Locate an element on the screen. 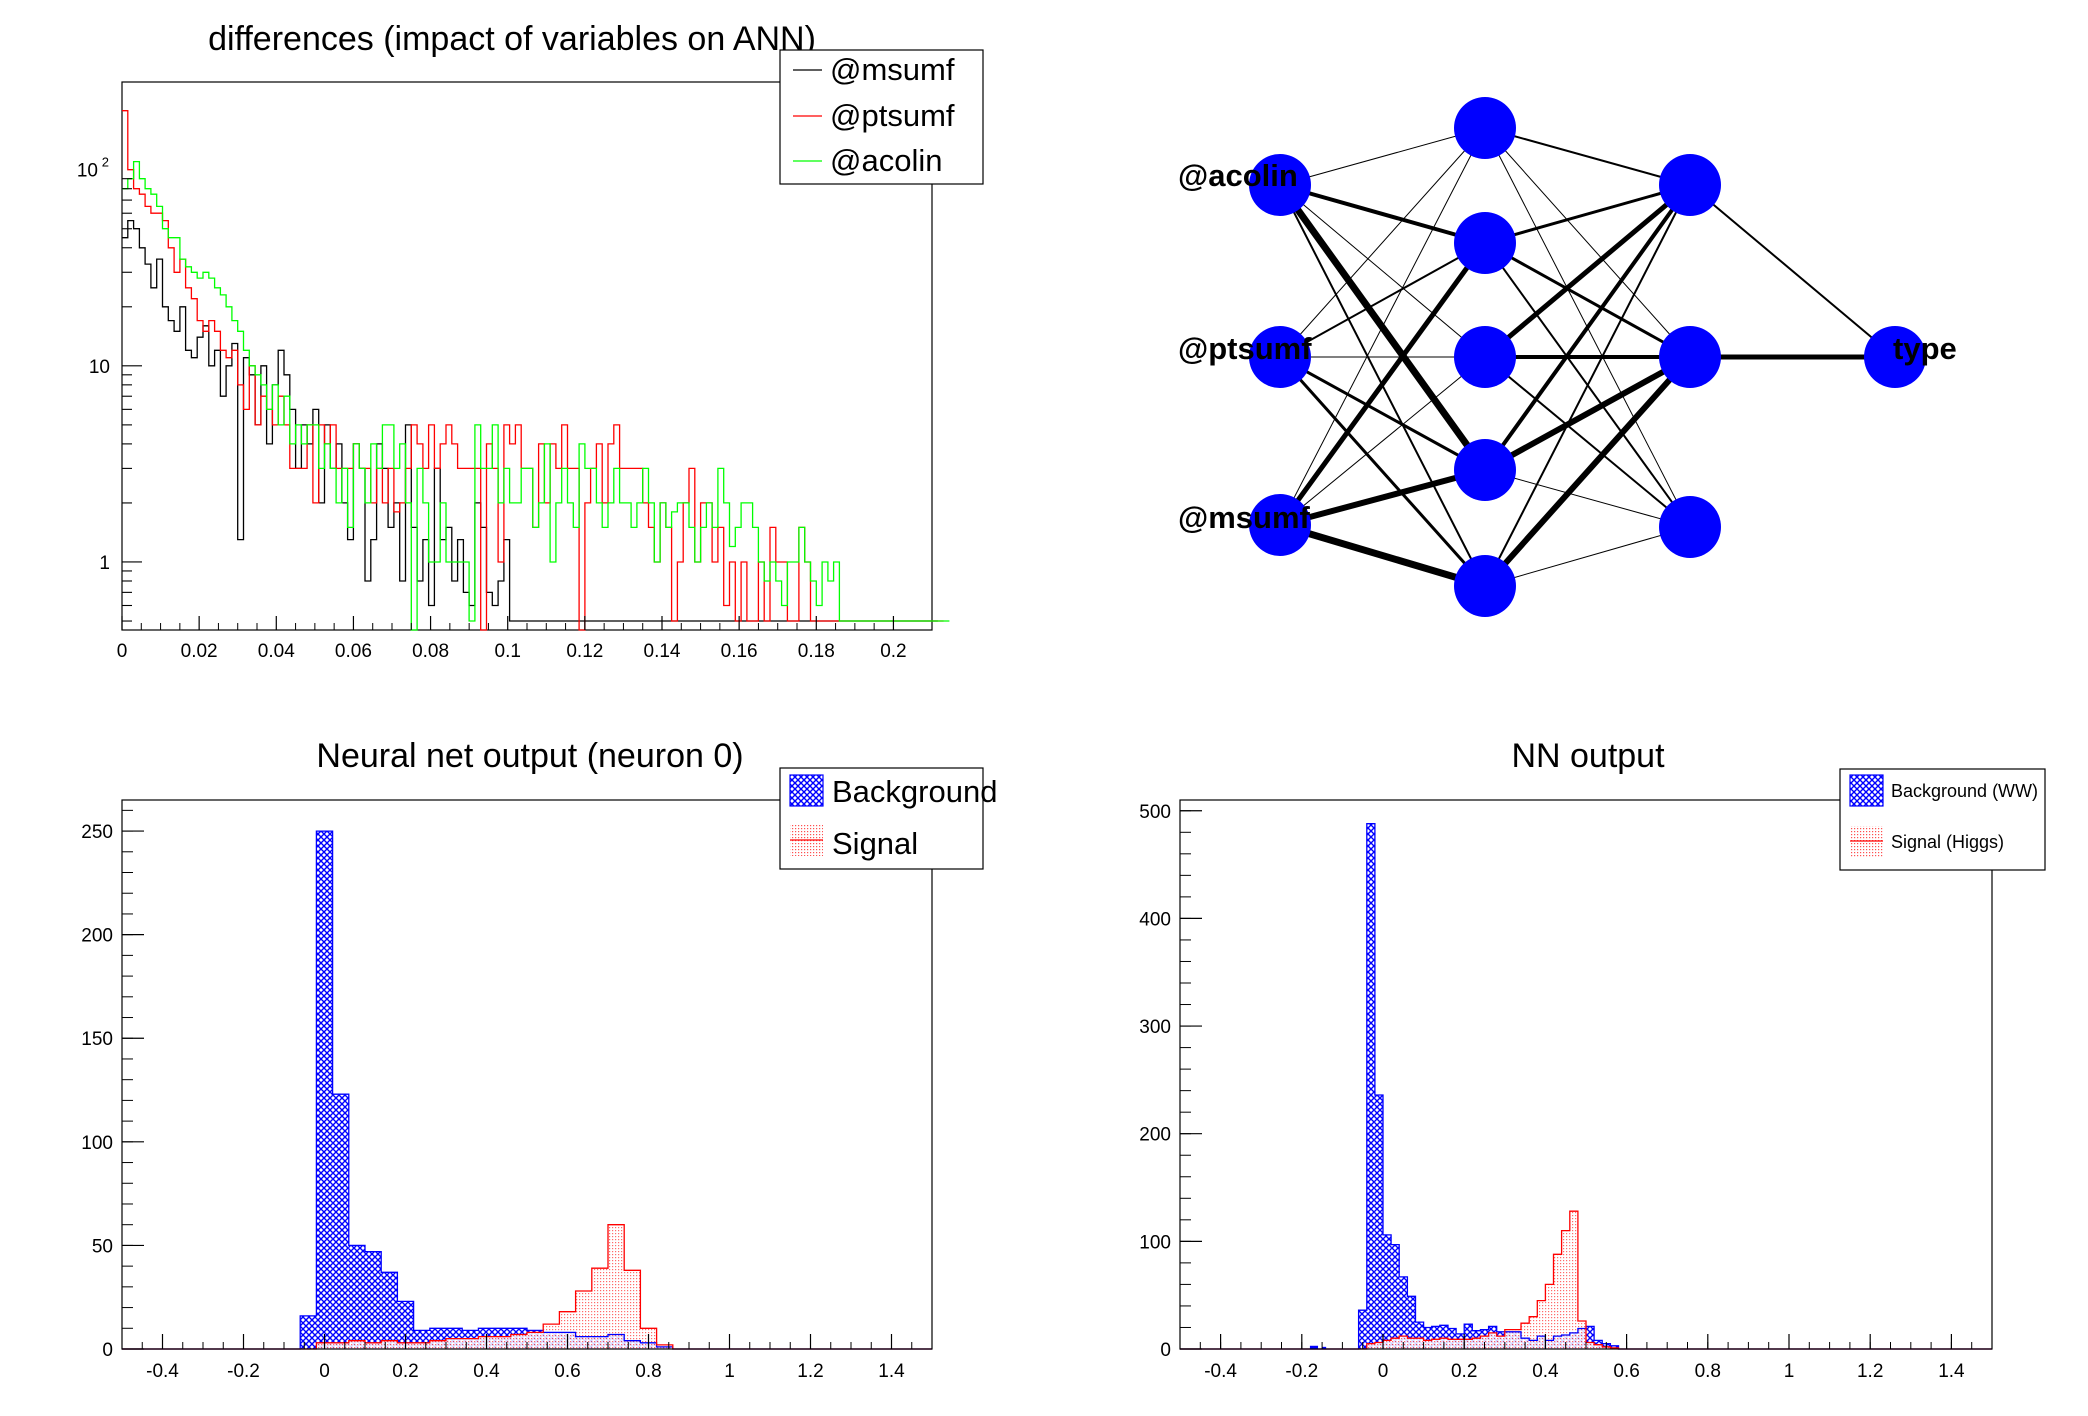 Image resolution: width=2088 pixels, height=1416 pixels. y-tick-label: 50 is located at coordinates (102, 1246).